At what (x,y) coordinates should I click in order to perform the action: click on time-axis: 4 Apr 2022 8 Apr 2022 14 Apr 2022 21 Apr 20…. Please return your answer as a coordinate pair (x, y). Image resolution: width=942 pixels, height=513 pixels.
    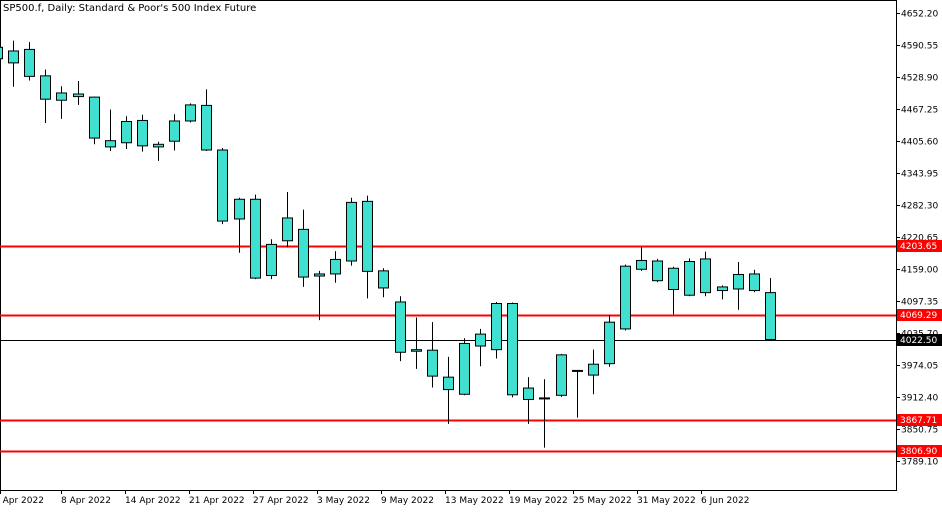
    Looking at the image, I should click on (374, 498).